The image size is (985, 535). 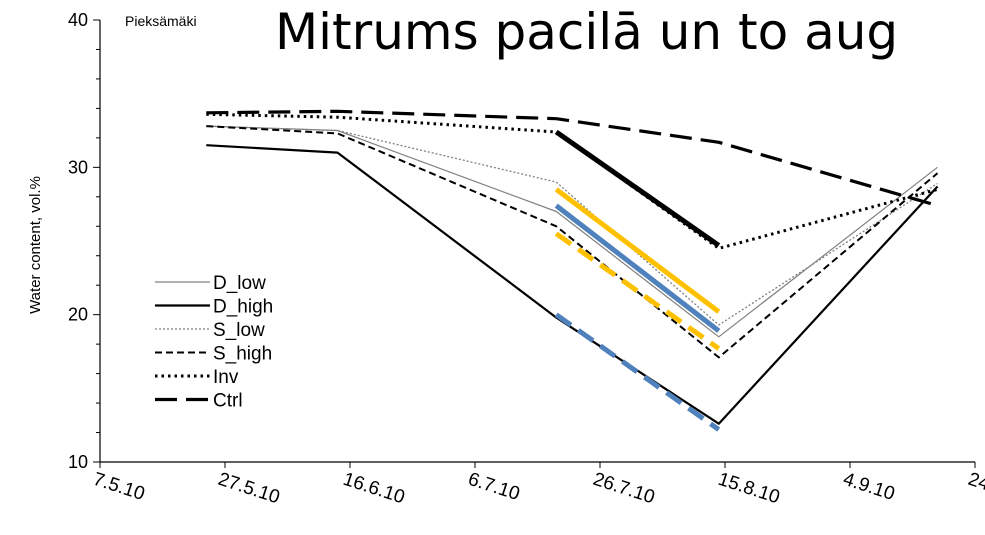 What do you see at coordinates (78, 315) in the screenshot?
I see `y-tick-label: 20` at bounding box center [78, 315].